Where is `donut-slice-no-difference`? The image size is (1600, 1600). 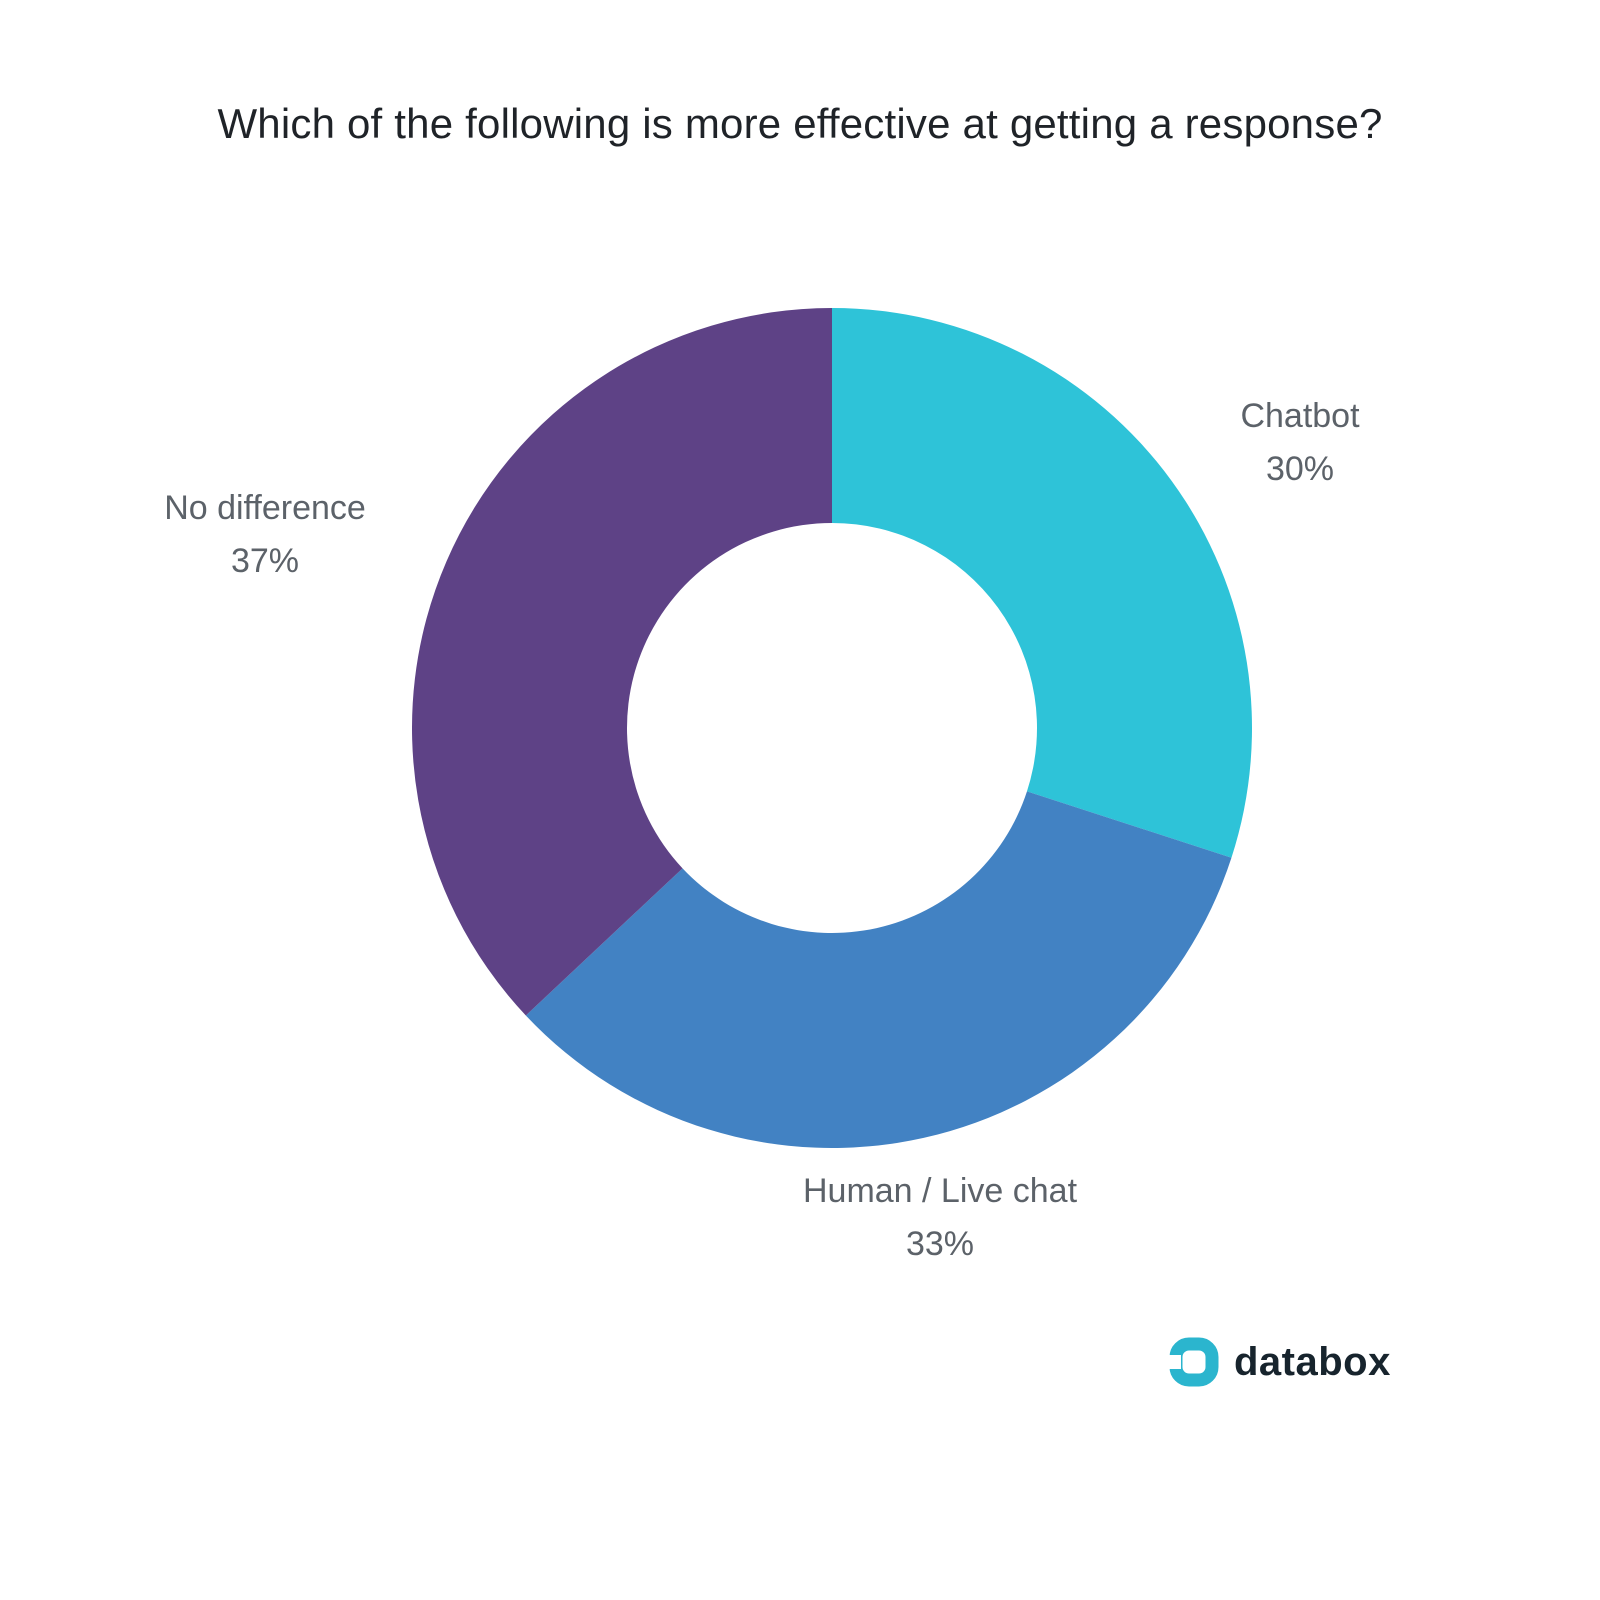 donut-slice-no-difference is located at coordinates (622, 662).